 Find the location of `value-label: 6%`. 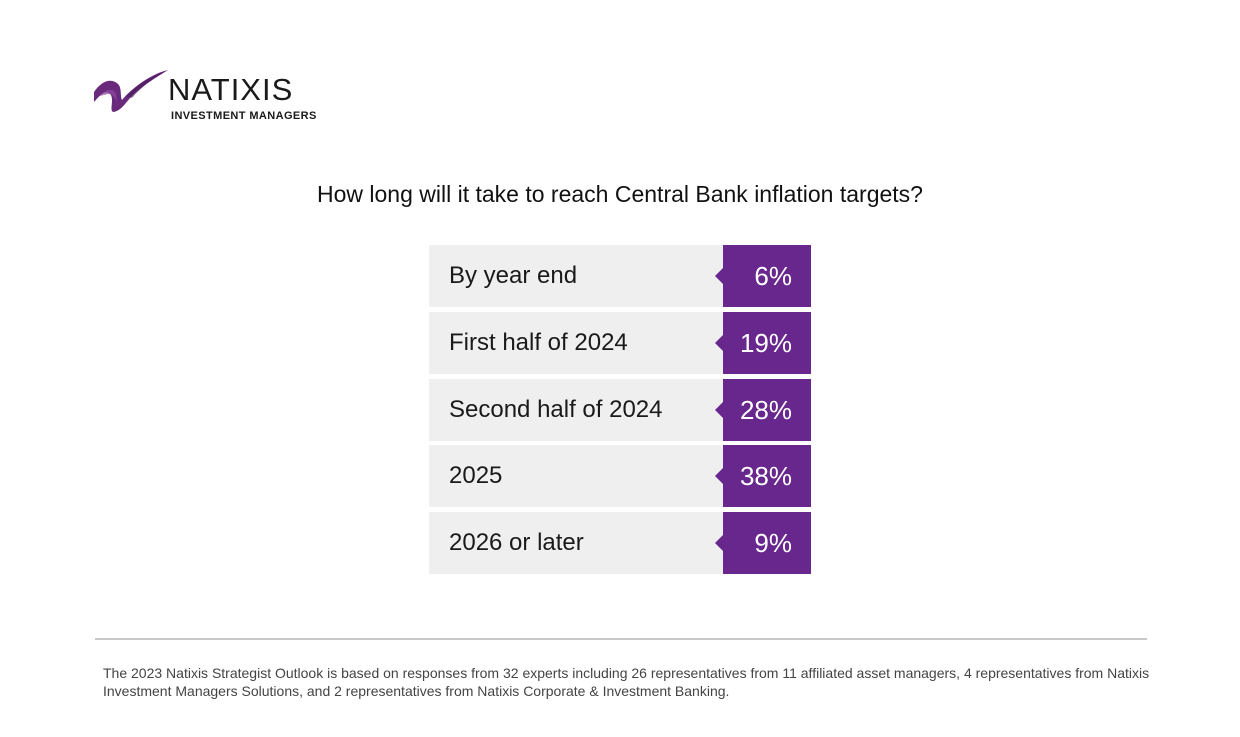

value-label: 6% is located at coordinates (763, 276).